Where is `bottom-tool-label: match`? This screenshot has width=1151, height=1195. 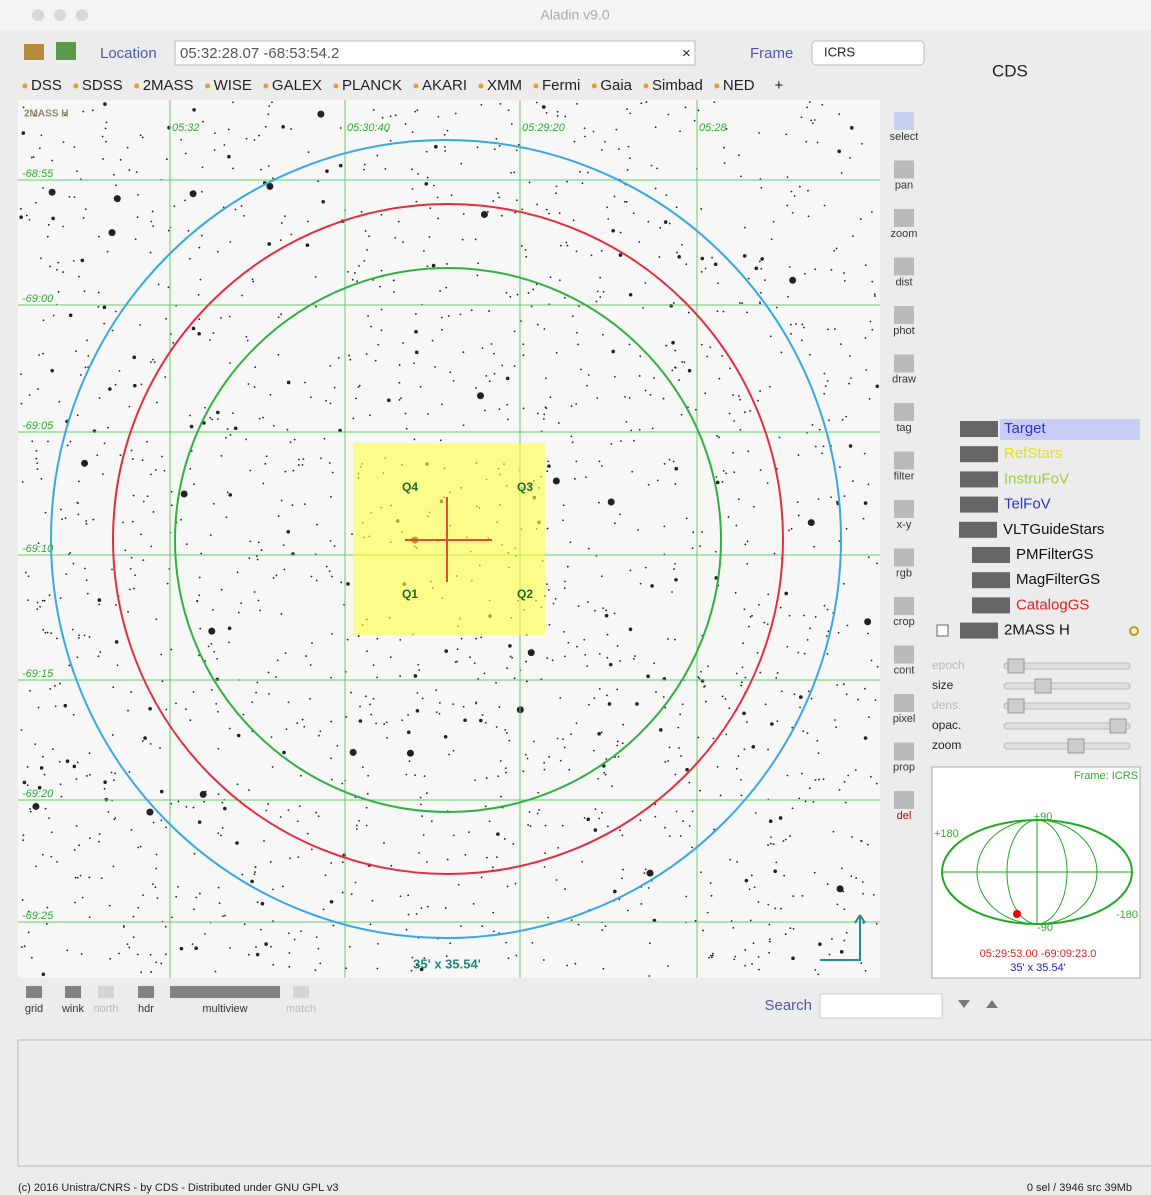
bottom-tool-label: match is located at coordinates (301, 1009).